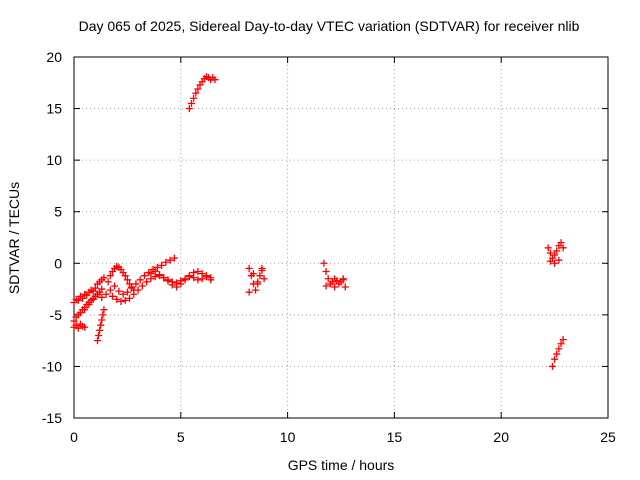 This screenshot has height=480, width=640. Describe the element at coordinates (501, 437) in the screenshot. I see `x-tick-label: 20` at that location.